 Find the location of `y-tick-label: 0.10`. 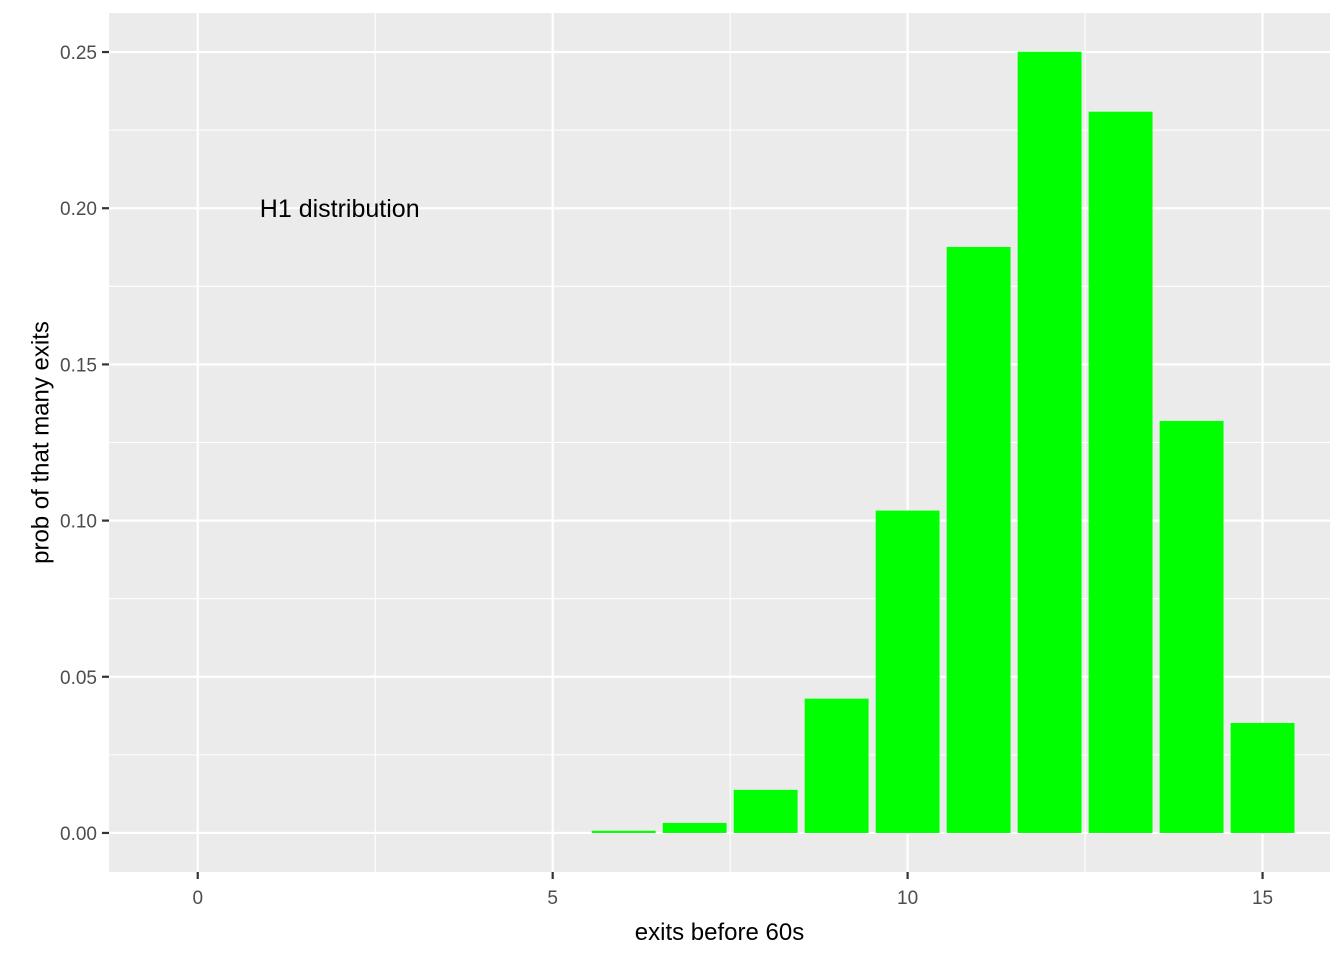

y-tick-label: 0.10 is located at coordinates (78, 522).